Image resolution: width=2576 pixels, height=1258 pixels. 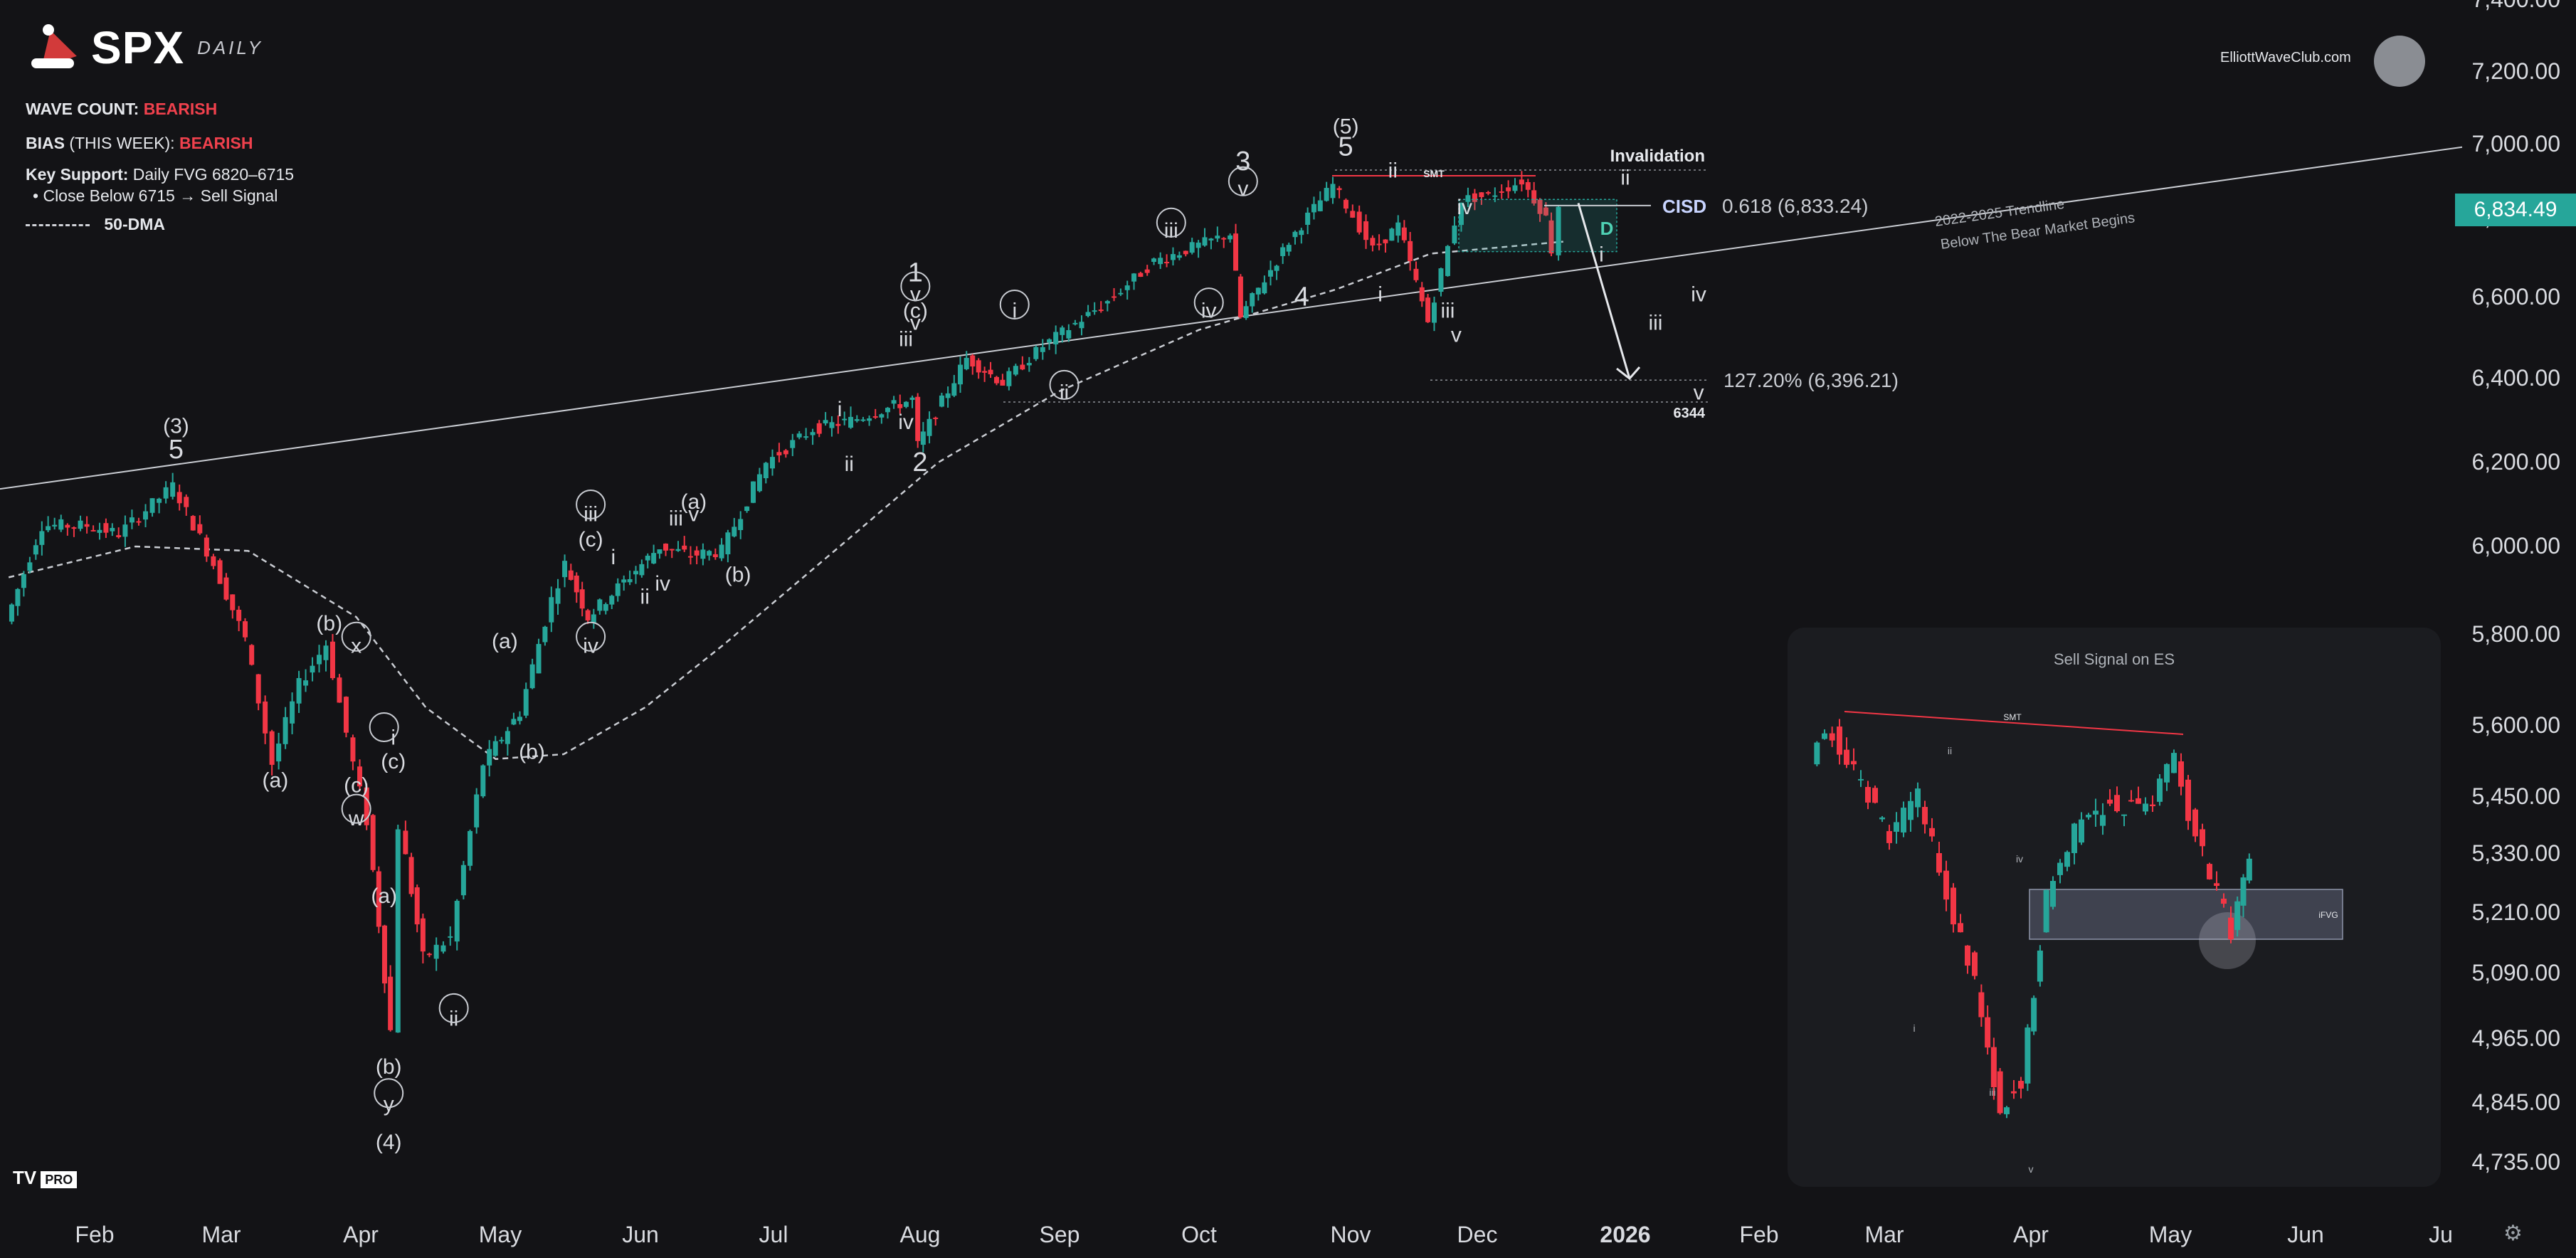 I want to click on wave-label: (a), so click(x=505, y=641).